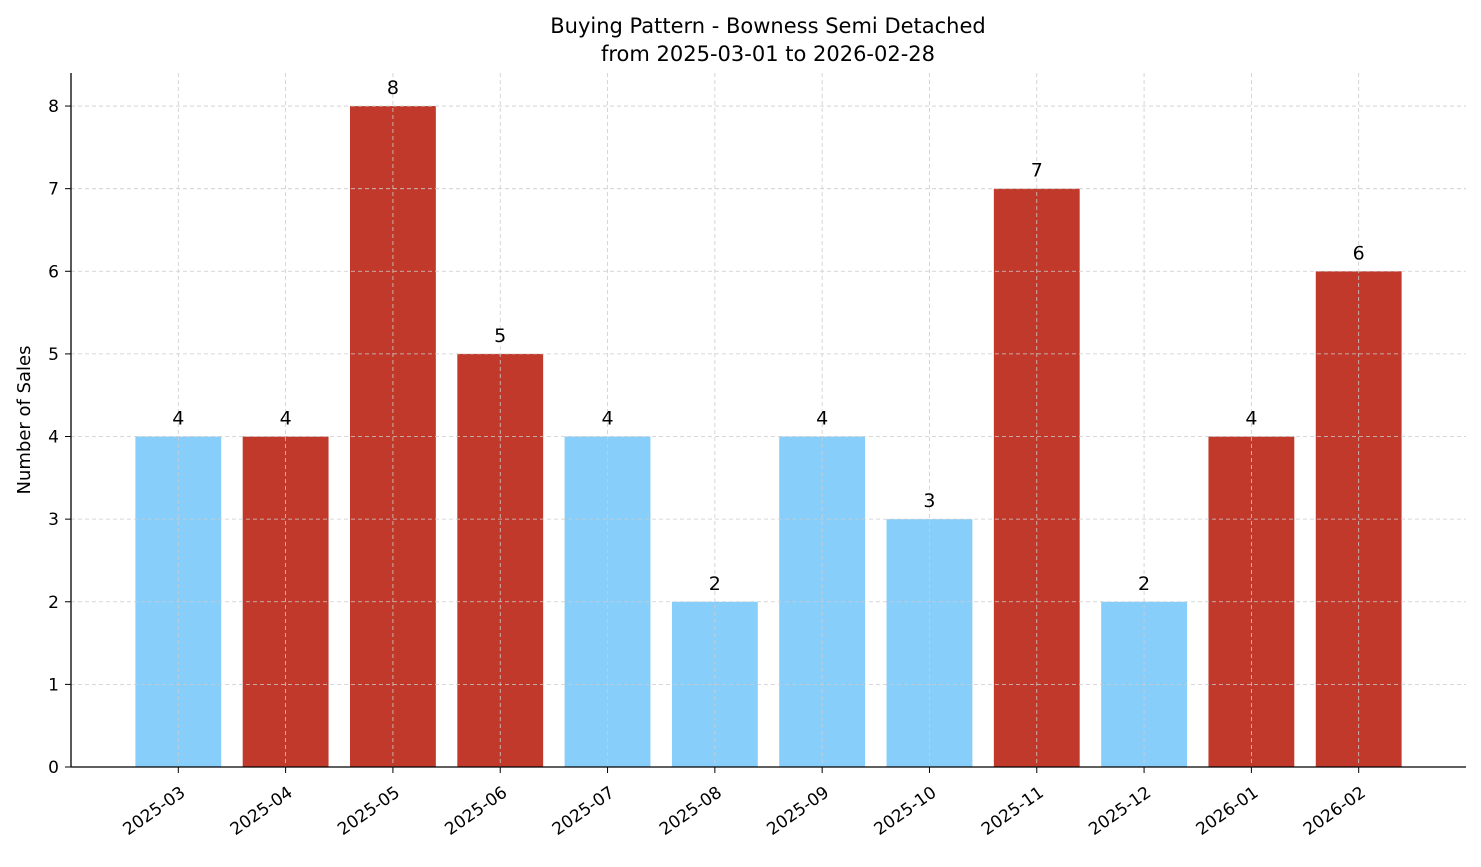 The image size is (1481, 867). Describe the element at coordinates (1359, 253) in the screenshot. I see `data-label: 6` at that location.